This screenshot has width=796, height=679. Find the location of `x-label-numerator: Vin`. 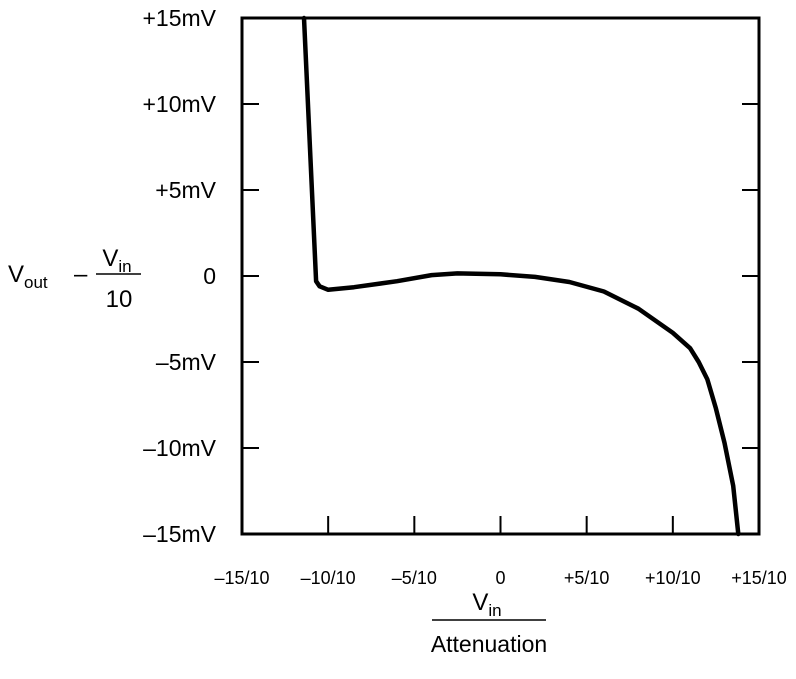

x-label-numerator: Vin is located at coordinates (486, 604).